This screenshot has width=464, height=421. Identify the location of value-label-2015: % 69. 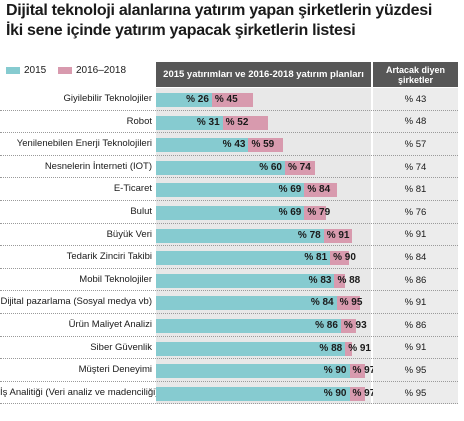
(290, 212).